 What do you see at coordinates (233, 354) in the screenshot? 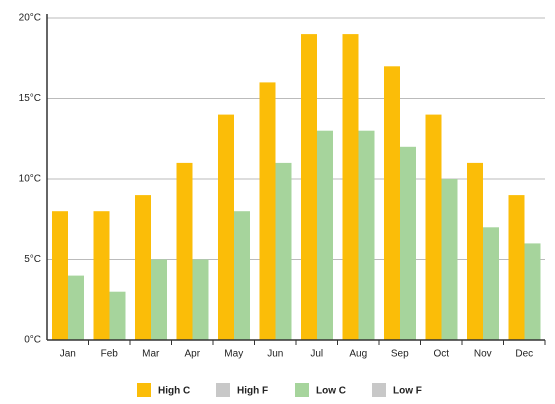
I see `x-tick-label: May` at bounding box center [233, 354].